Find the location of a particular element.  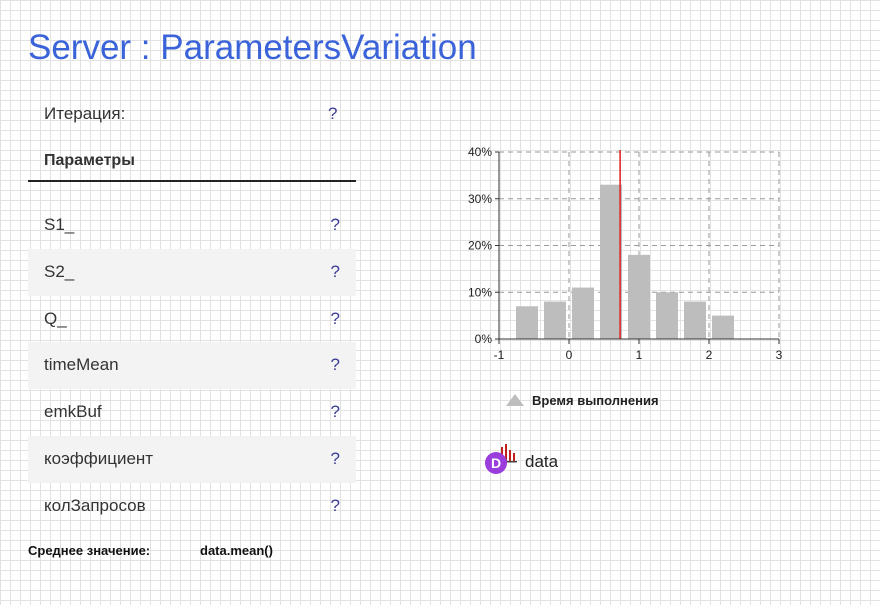

svg-text: D is located at coordinates (496, 463).